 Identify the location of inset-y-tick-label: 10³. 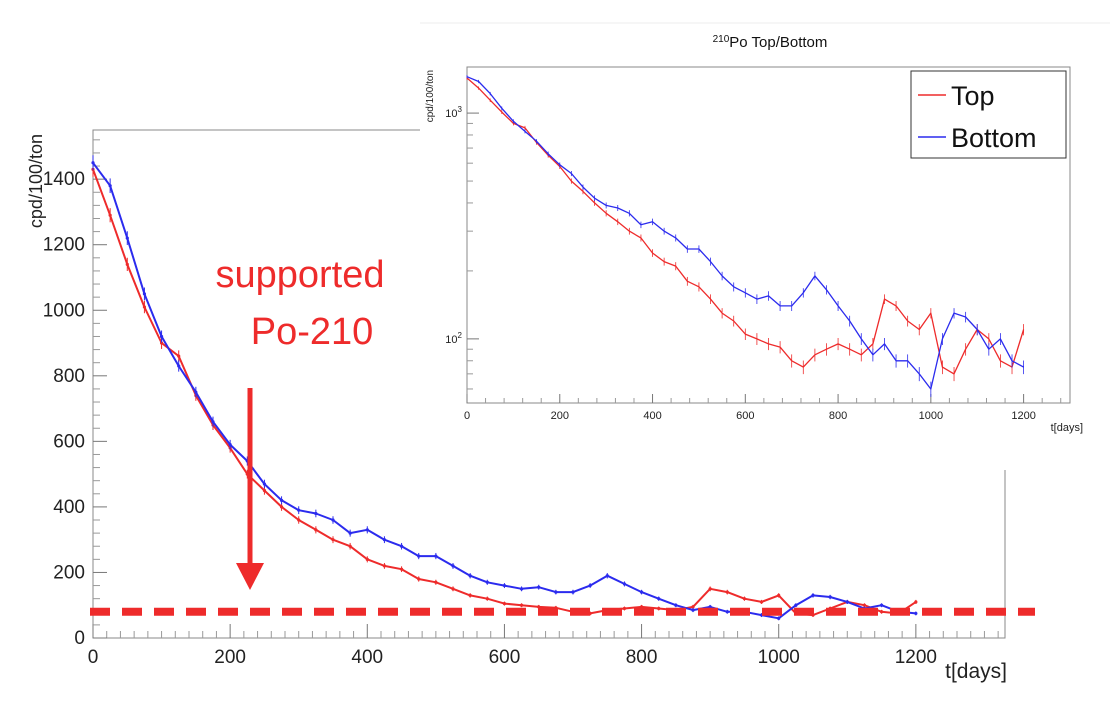
(453, 112).